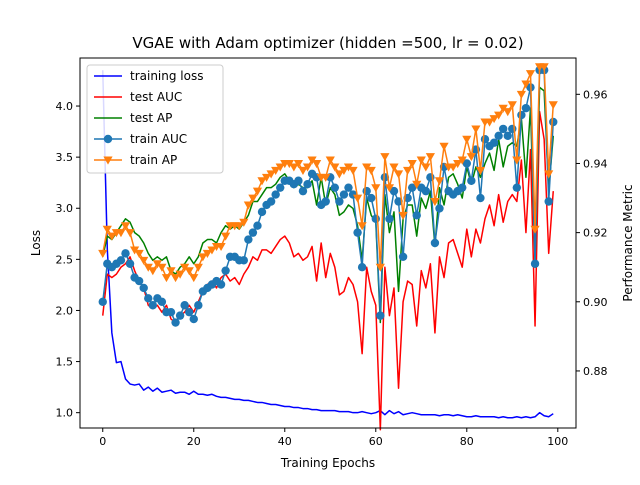  I want to click on y-tick-label: 1.0, so click(65, 413).